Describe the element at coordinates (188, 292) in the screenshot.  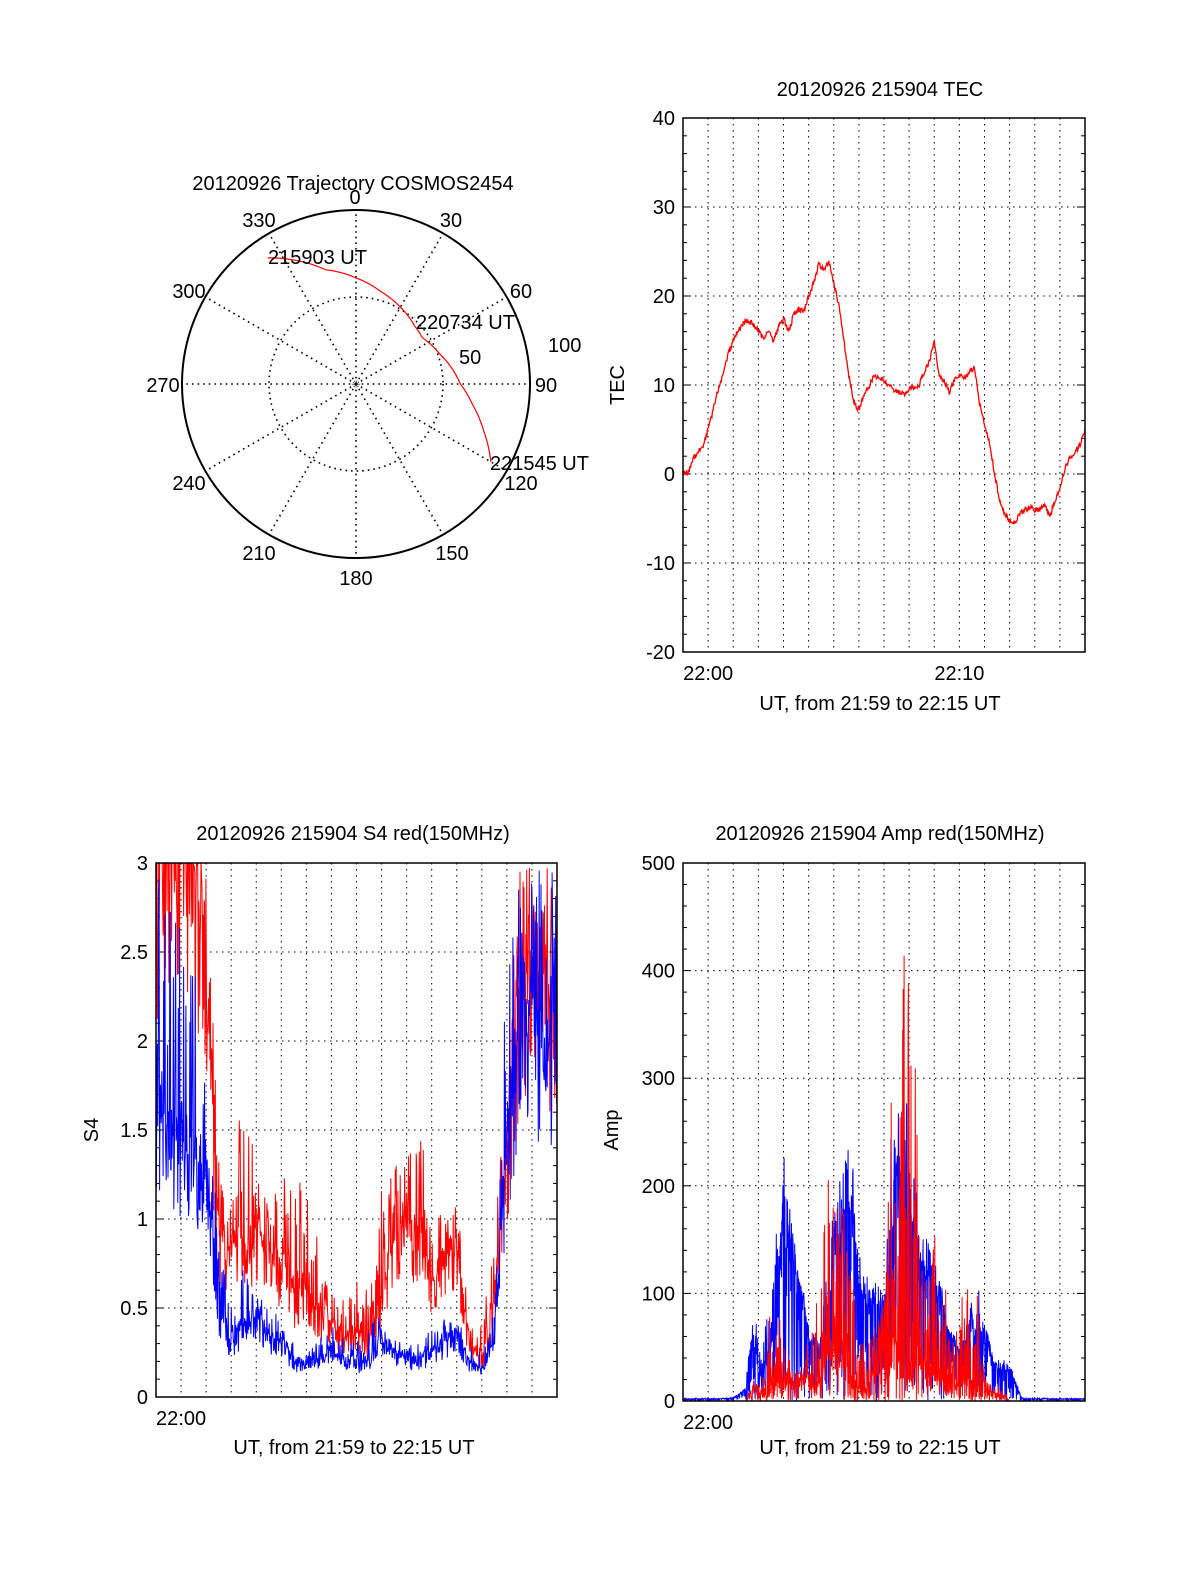
I see `azimuth-tick-label: 300` at that location.